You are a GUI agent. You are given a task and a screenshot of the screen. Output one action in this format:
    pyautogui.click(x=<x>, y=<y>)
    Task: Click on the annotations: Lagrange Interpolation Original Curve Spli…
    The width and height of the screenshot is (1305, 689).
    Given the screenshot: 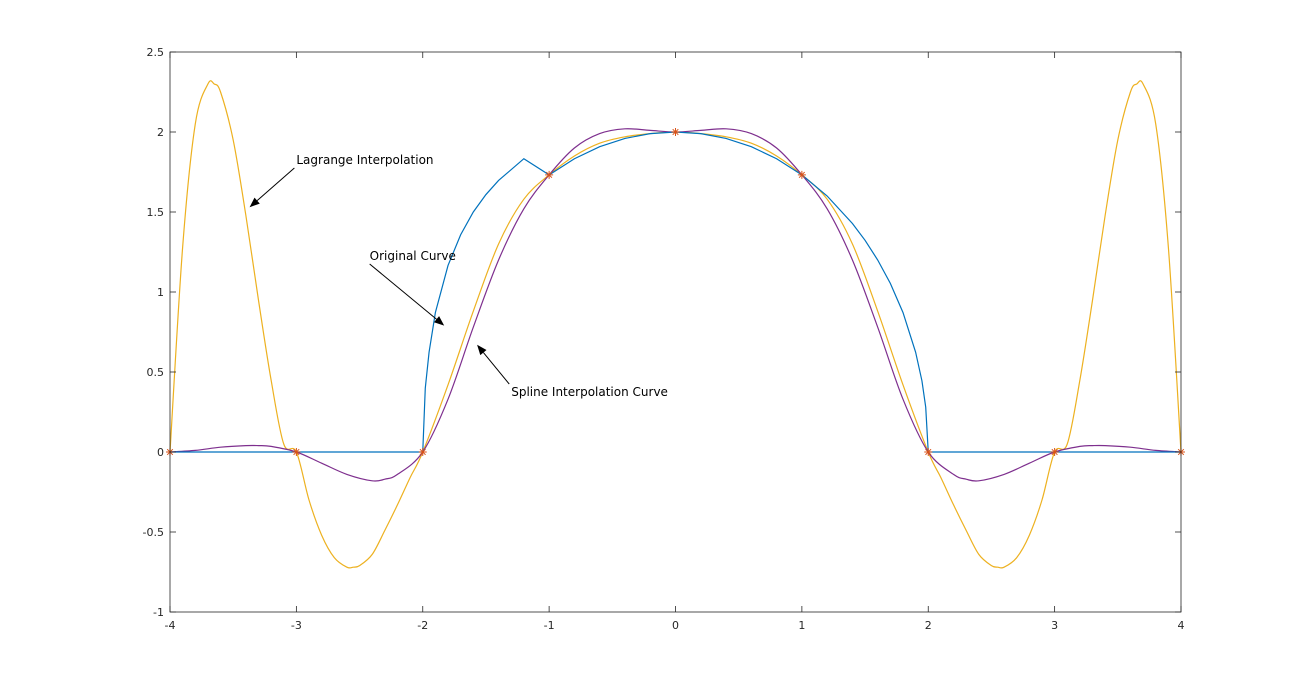 What is the action you would take?
    pyautogui.click(x=458, y=276)
    